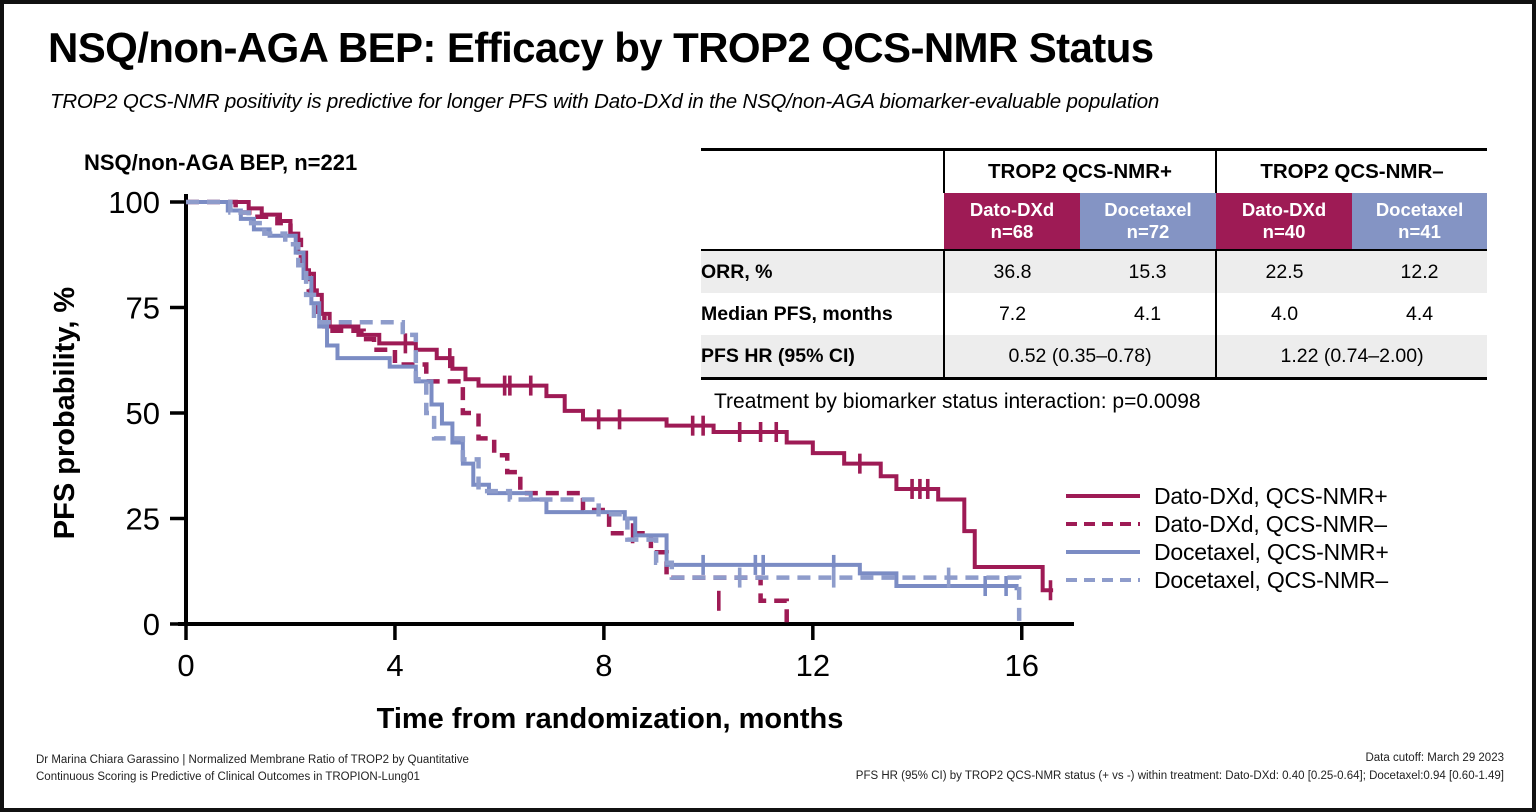 This screenshot has height=812, width=1536. What do you see at coordinates (65, 413) in the screenshot?
I see `y-axis-title: PFS probability, %` at bounding box center [65, 413].